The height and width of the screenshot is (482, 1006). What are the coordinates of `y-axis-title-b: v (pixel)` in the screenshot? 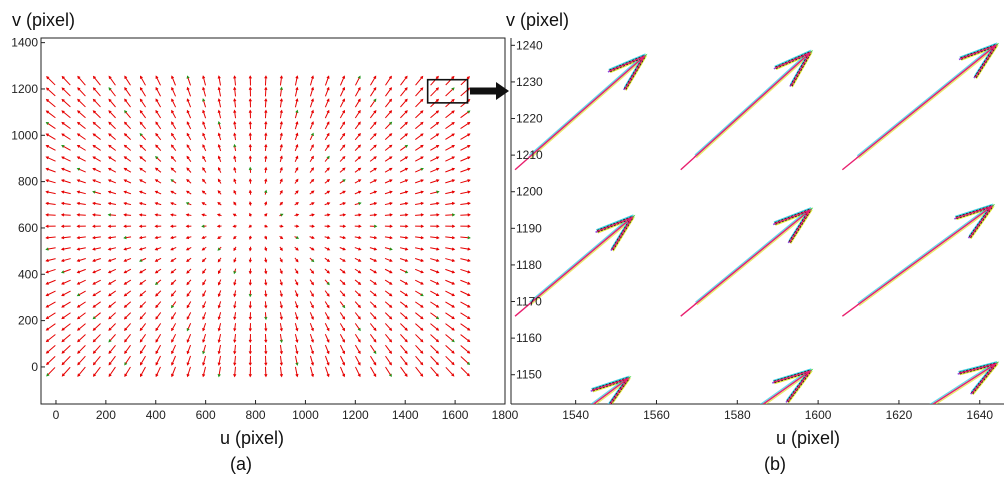 It's located at (537, 20).